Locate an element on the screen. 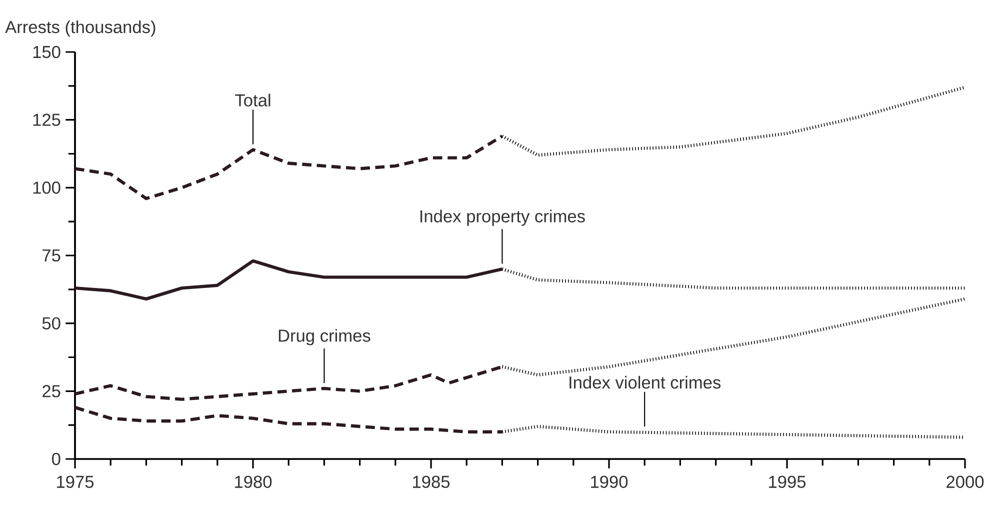  x-tick-label: 2000 is located at coordinates (965, 482).